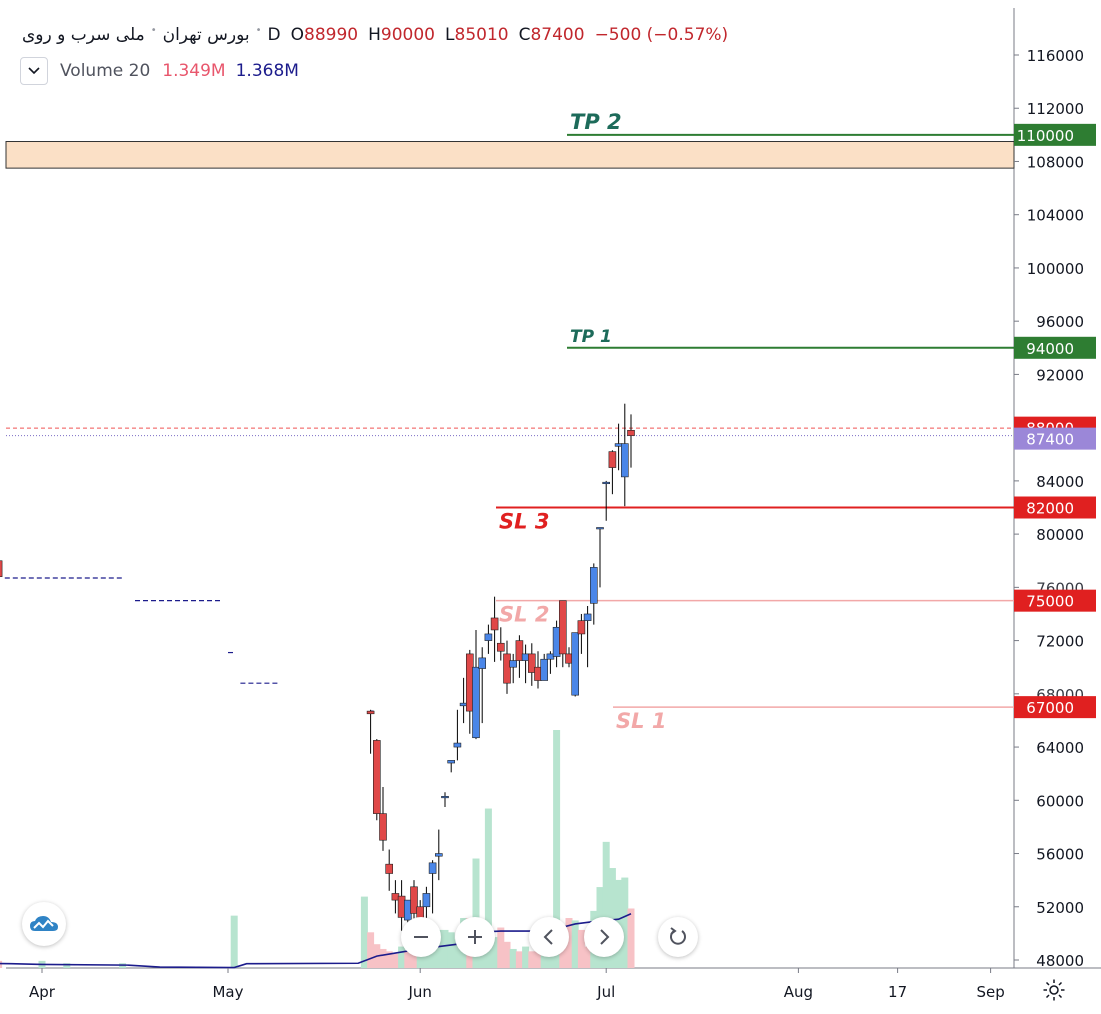 This screenshot has width=1101, height=1014. I want to click on scroll-right-button, so click(604, 937).